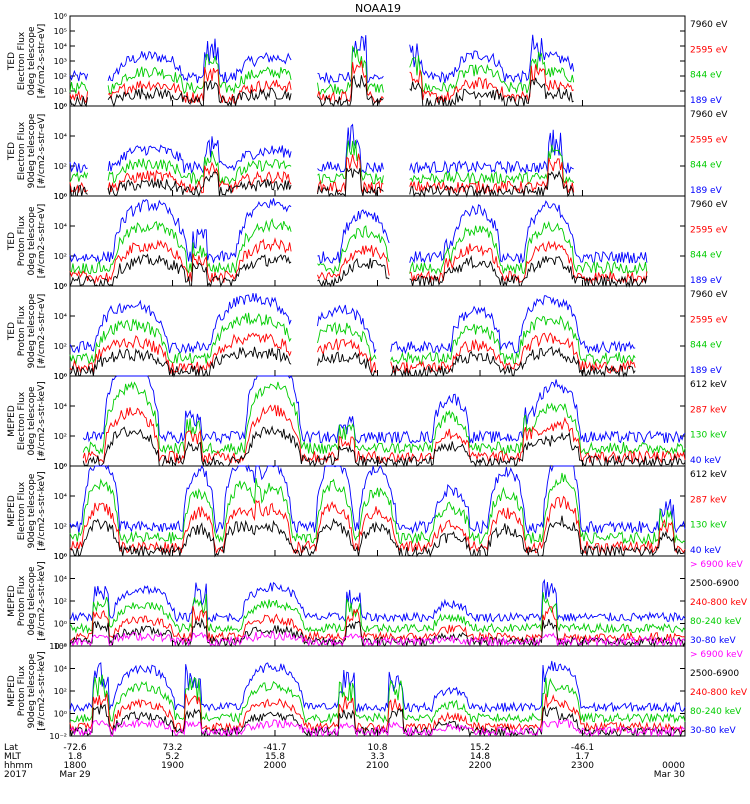 The height and width of the screenshot is (804, 750). What do you see at coordinates (713, 641) in the screenshot?
I see `legend-label: 30-80 keV` at bounding box center [713, 641].